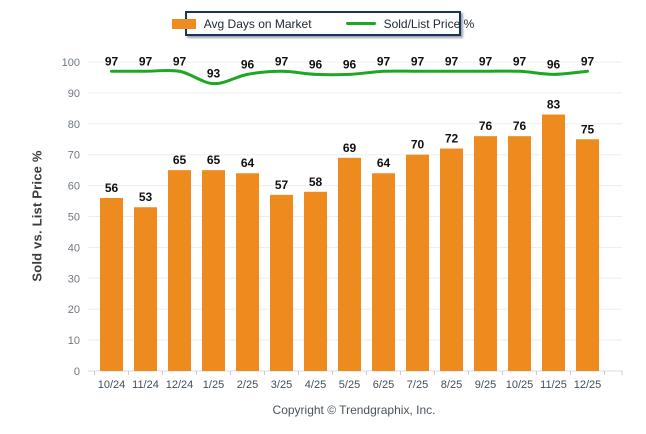 This screenshot has width=646, height=434. Describe the element at coordinates (350, 148) in the screenshot. I see `bar-value-label: 69` at that location.